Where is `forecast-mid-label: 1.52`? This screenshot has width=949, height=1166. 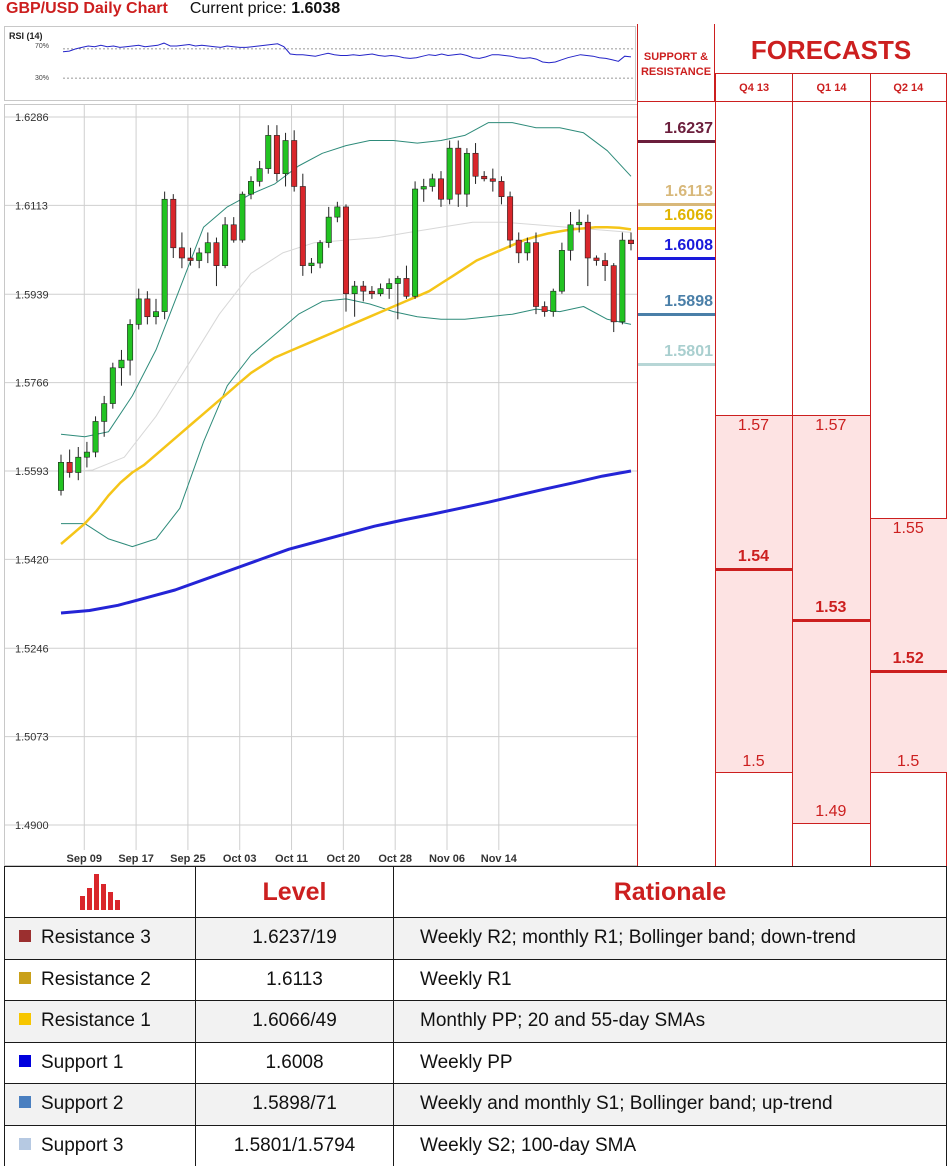
forecast-mid-label: 1.52 is located at coordinates (908, 658).